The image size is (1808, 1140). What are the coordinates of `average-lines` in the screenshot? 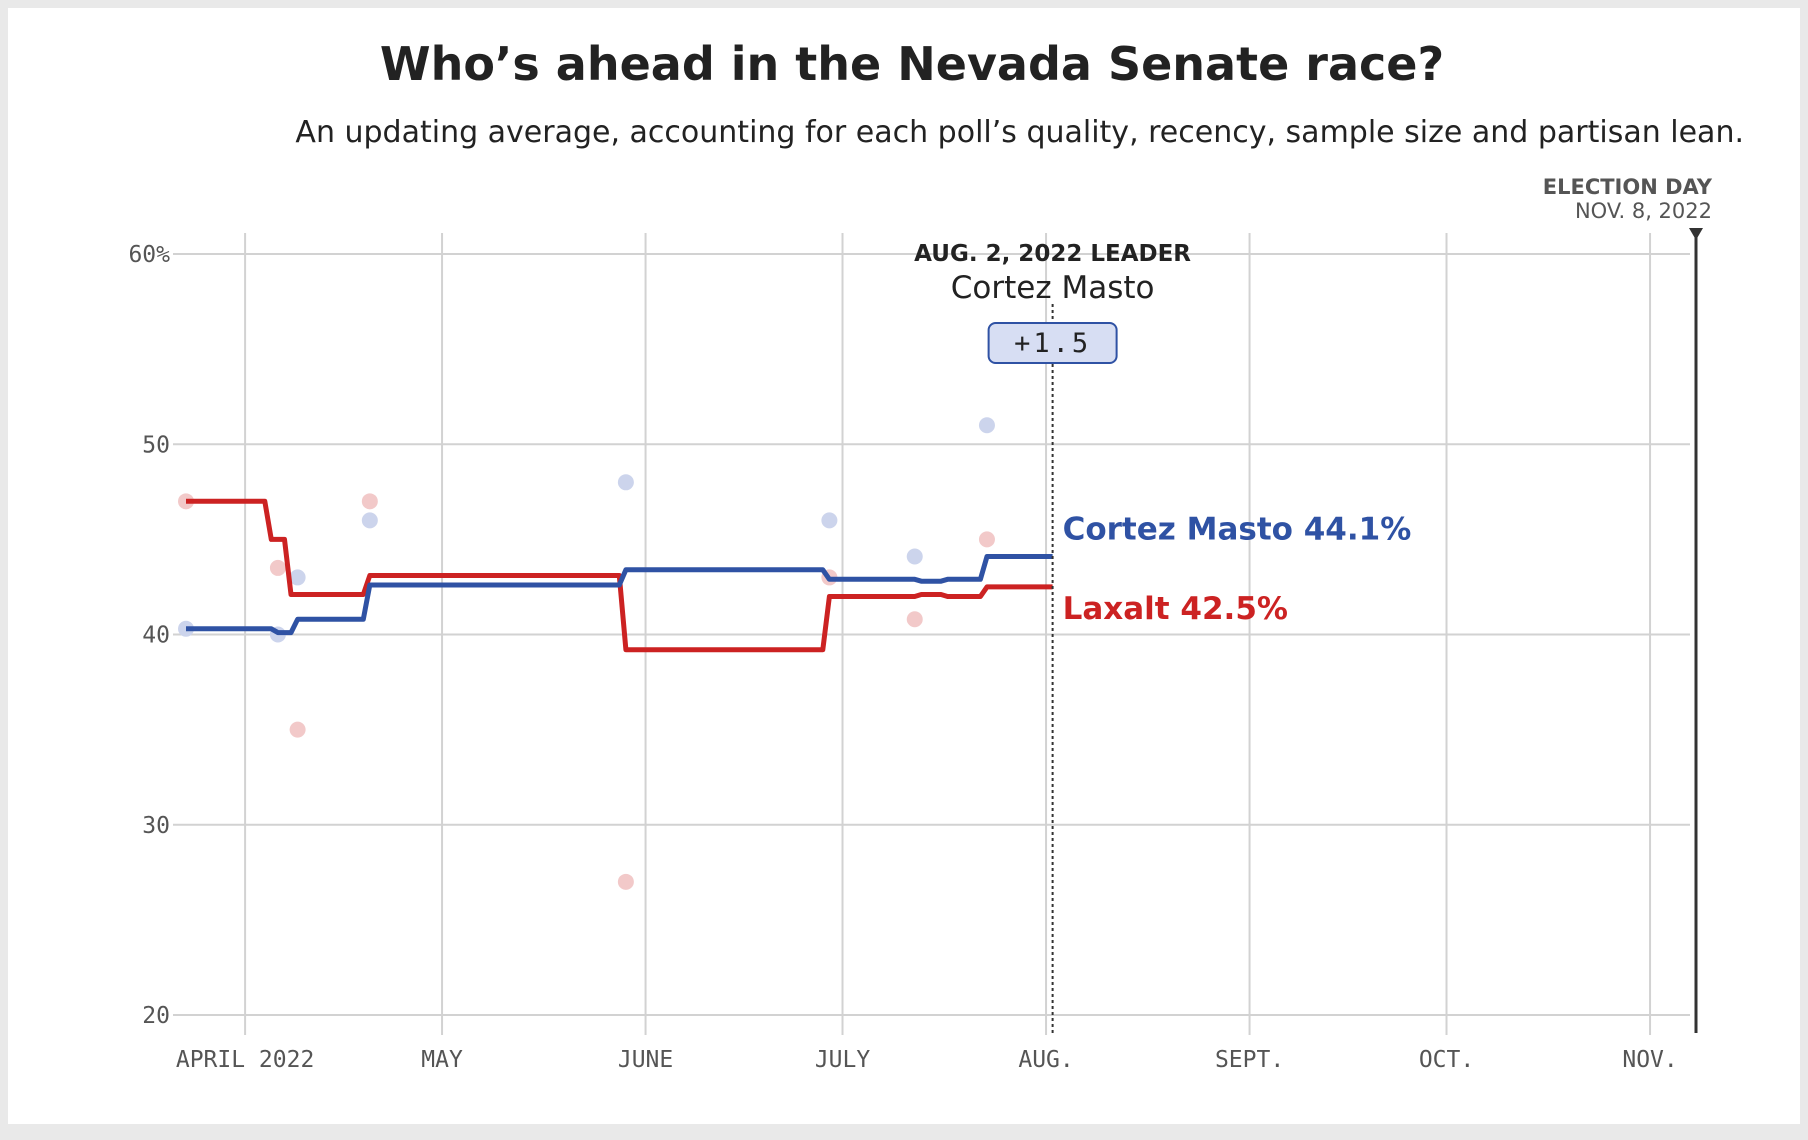 It's located at (619, 575).